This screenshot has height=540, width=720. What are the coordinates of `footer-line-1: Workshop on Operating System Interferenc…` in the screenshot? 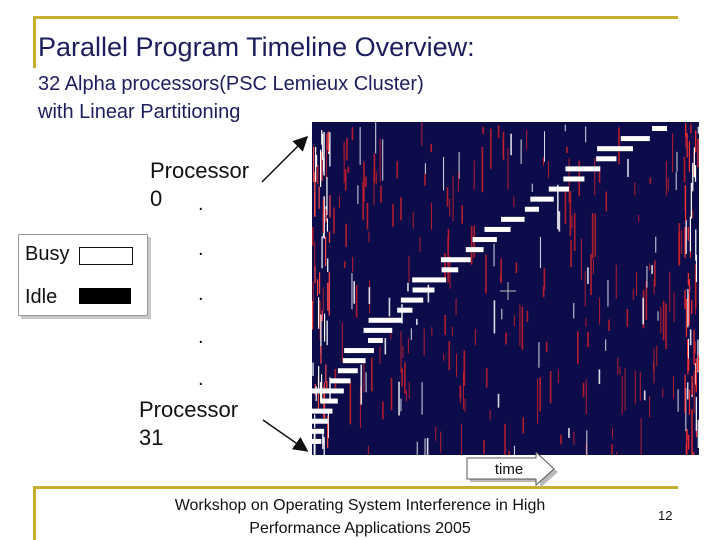 It's located at (360, 505).